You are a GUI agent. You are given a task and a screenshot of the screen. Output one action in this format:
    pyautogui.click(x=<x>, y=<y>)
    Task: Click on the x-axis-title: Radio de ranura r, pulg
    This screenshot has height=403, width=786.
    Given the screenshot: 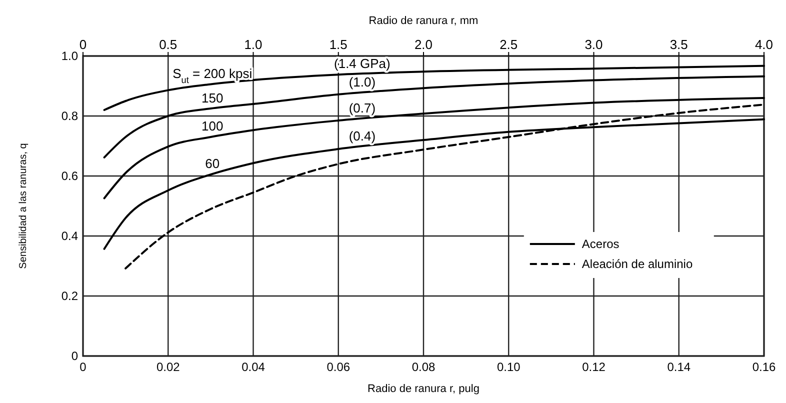 What is the action you would take?
    pyautogui.click(x=424, y=389)
    